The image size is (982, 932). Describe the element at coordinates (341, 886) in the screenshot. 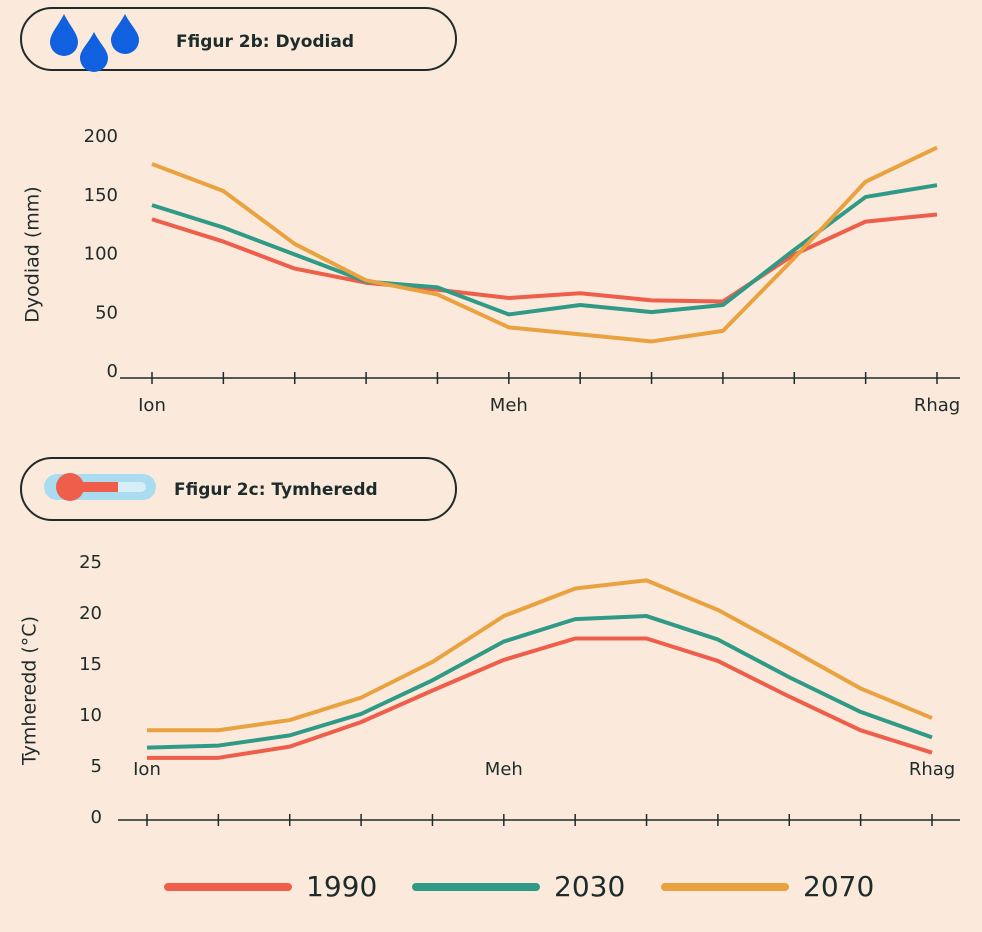

I see `legend-label: 1990` at that location.